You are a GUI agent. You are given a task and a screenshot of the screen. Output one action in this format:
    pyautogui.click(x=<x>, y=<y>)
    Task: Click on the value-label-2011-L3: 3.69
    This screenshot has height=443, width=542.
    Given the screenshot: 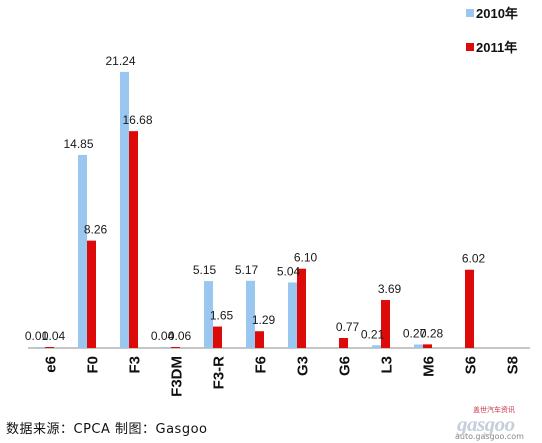 What is the action you would take?
    pyautogui.click(x=390, y=289)
    